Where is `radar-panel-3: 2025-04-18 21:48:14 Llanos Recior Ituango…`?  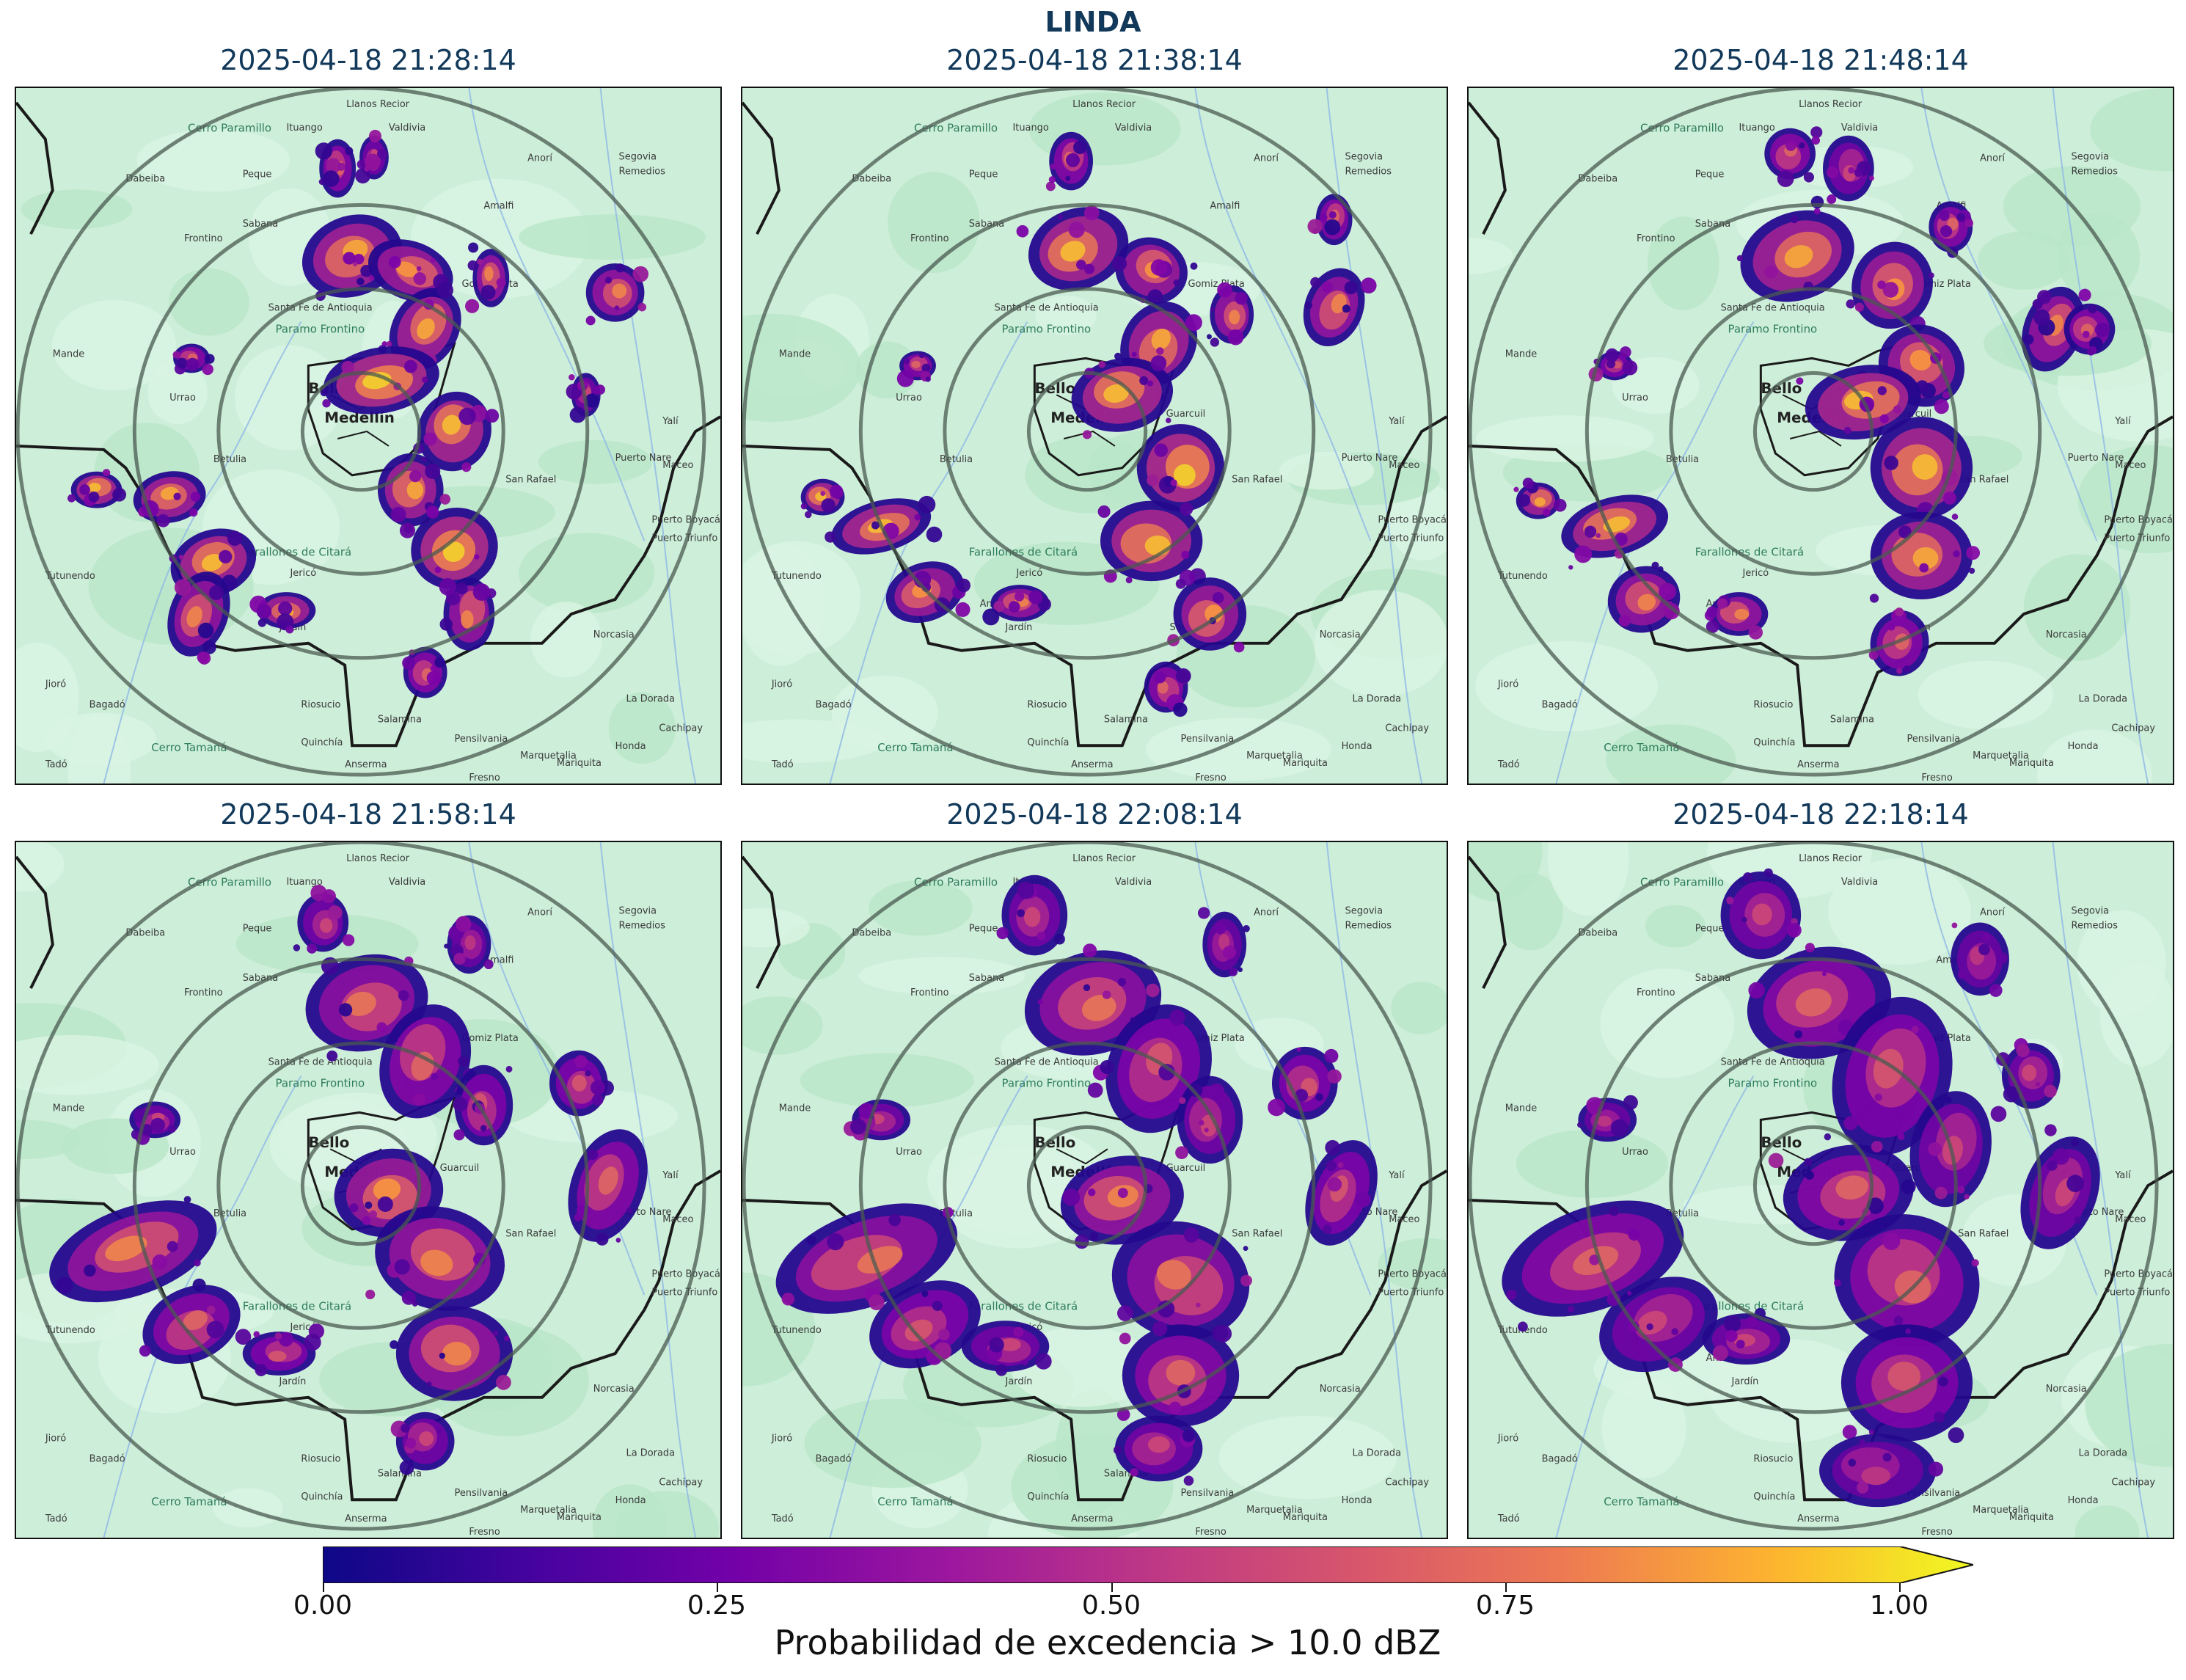
radar-panel-3: 2025-04-18 21:48:14 Llanos Recior Ituango… is located at coordinates (1821, 415).